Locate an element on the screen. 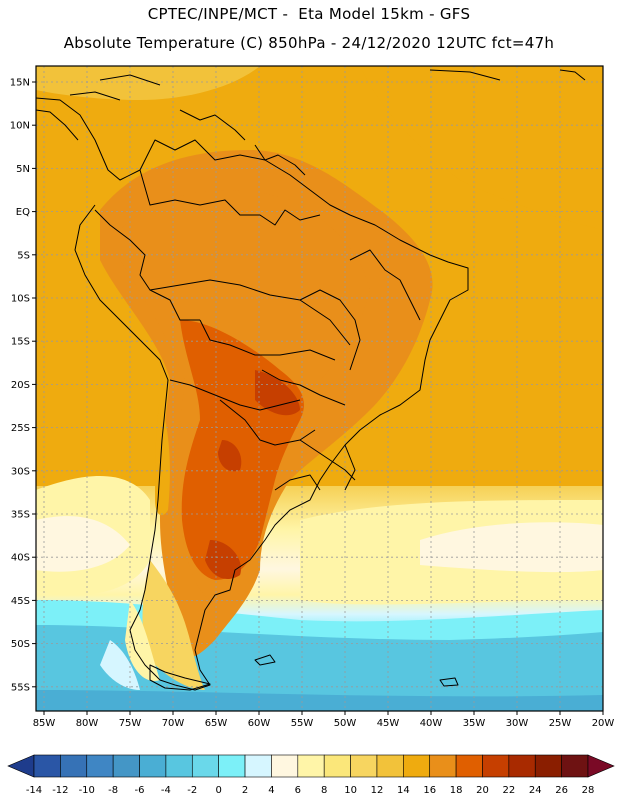  lon-label: 50W is located at coordinates (345, 723).